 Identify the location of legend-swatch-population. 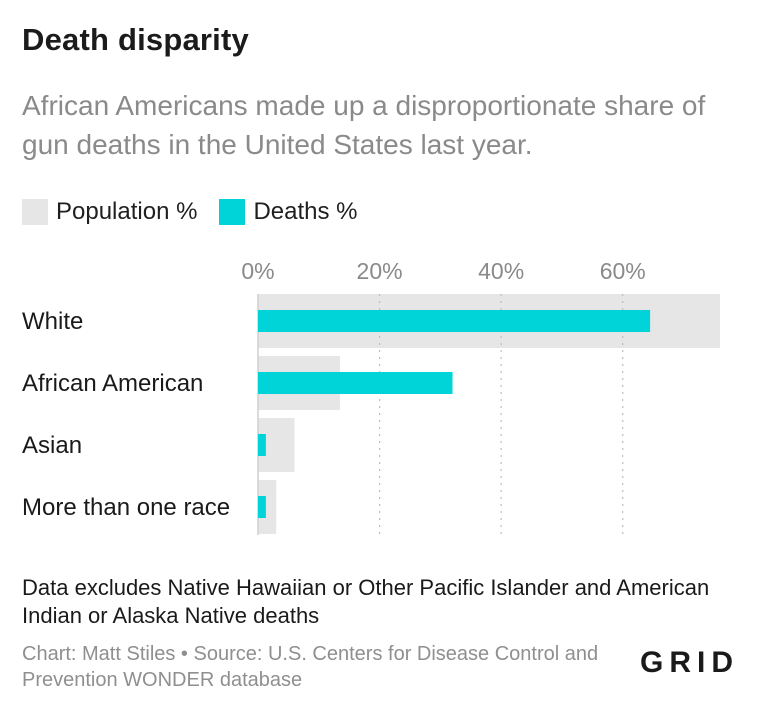
(35, 212).